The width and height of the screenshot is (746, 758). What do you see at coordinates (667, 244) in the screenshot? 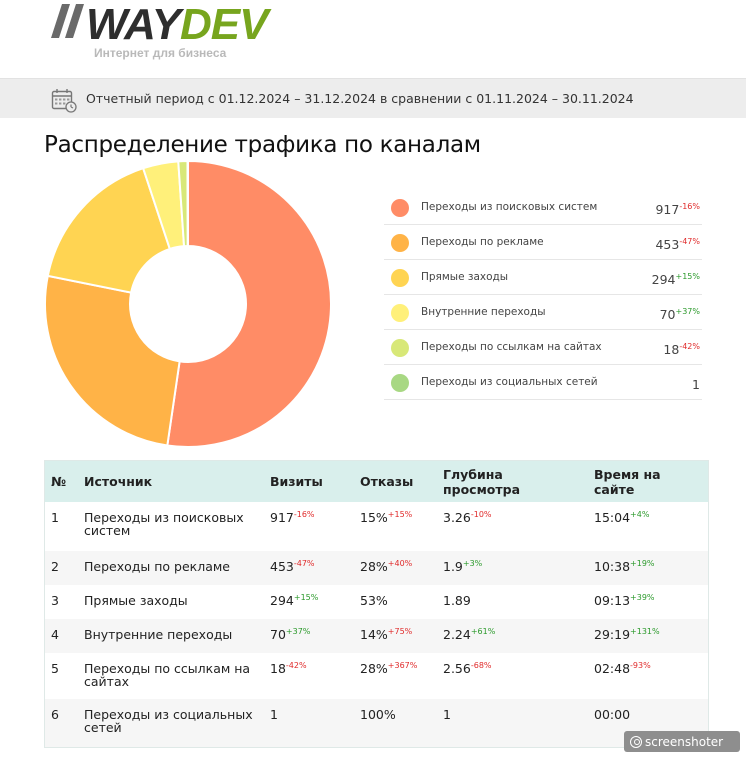
I see `legend-value-number: 453` at bounding box center [667, 244].